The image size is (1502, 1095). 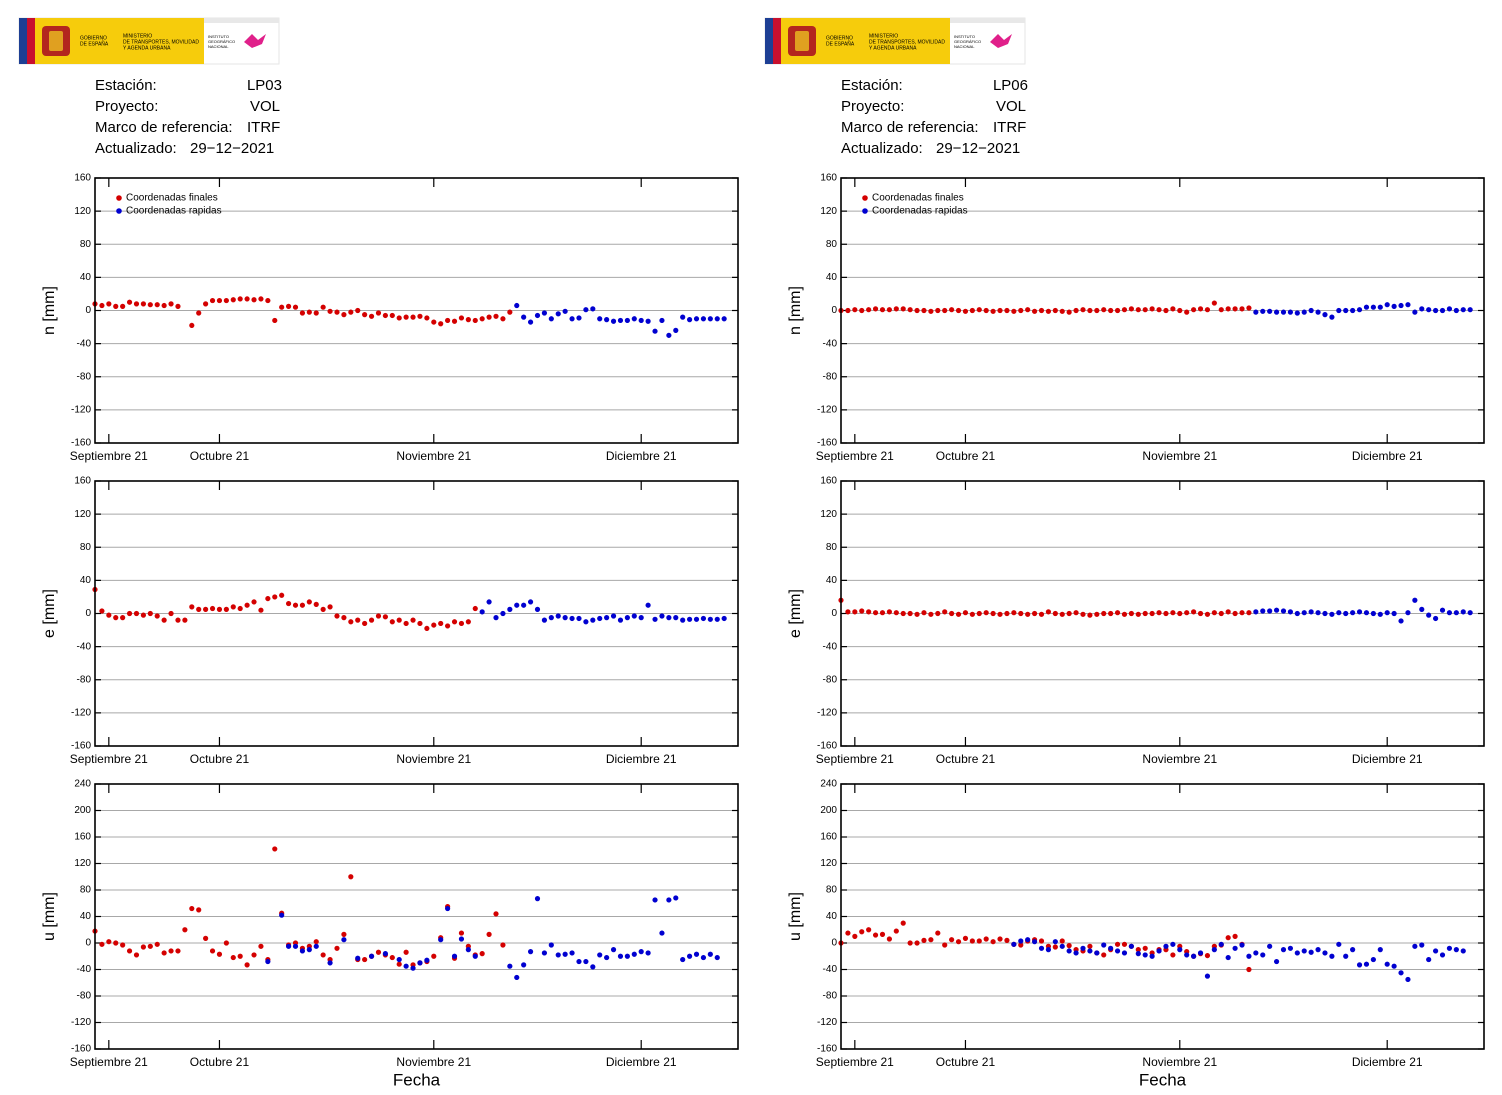 What do you see at coordinates (795, 613) in the screenshot?
I see `y-axis-label: e [mm]` at bounding box center [795, 613].